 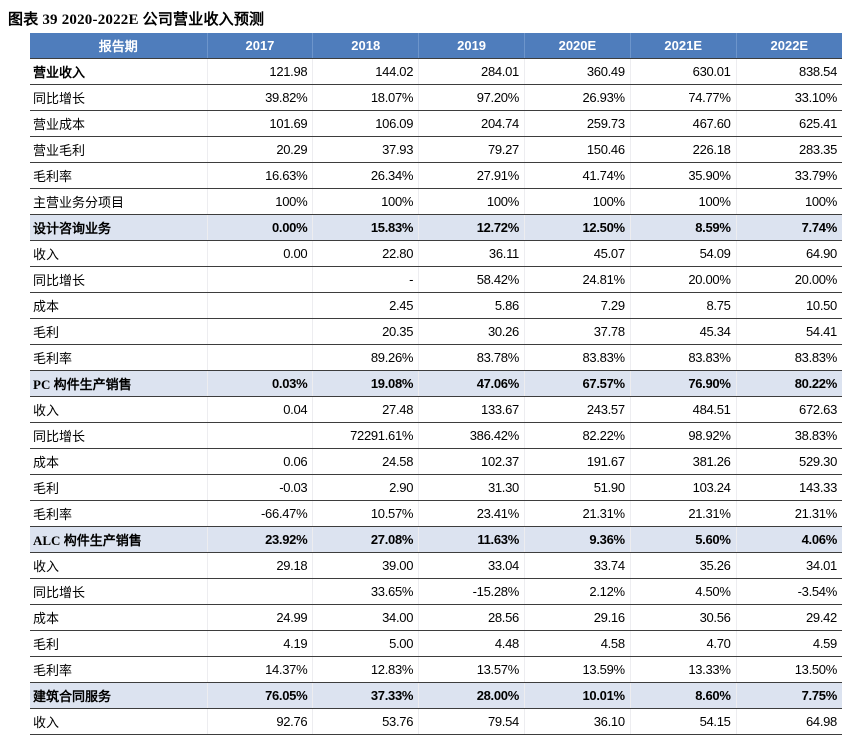 What do you see at coordinates (119, 123) in the screenshot?
I see `row-label: 营业成本` at bounding box center [119, 123].